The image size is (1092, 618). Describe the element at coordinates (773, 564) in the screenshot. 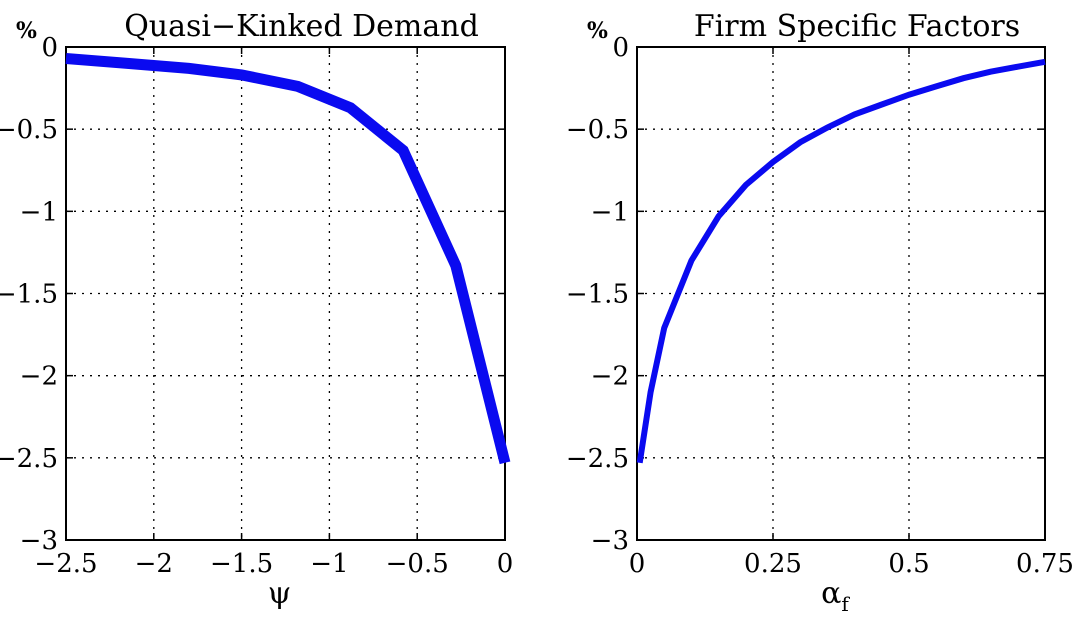

I see `x-tick-label: 0.25` at that location.